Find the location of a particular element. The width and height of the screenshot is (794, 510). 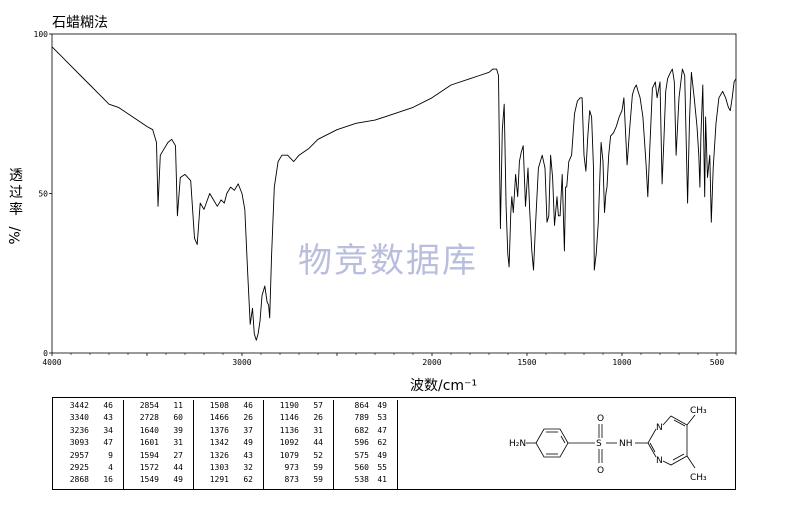

peak-table-row: 1466 26 is located at coordinates (228, 418).